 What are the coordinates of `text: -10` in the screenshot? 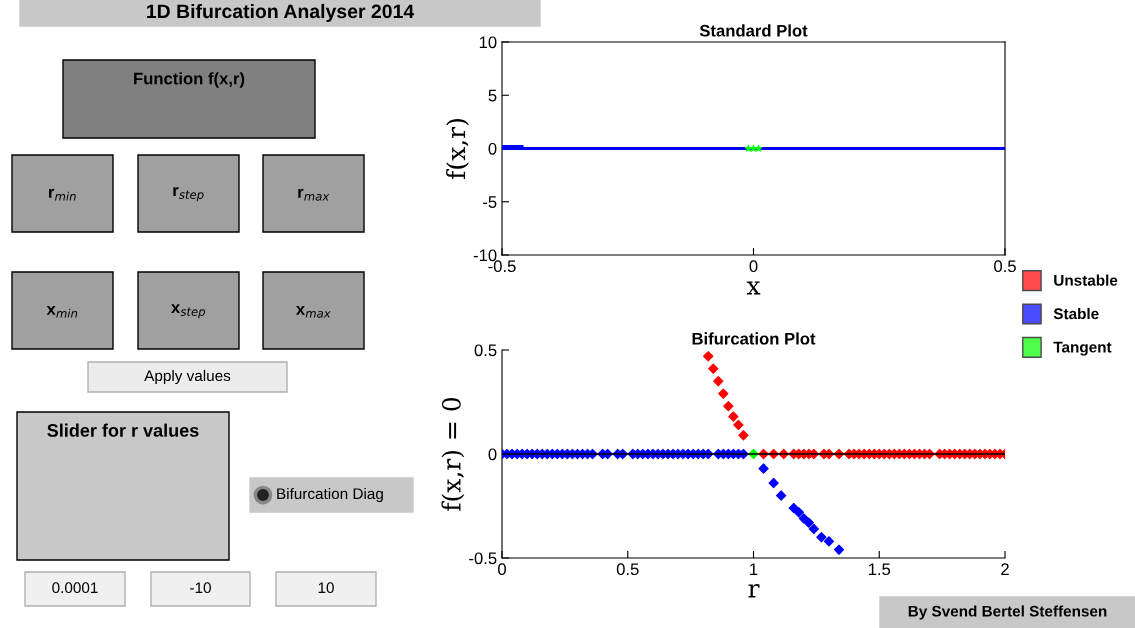 It's located at (200, 588).